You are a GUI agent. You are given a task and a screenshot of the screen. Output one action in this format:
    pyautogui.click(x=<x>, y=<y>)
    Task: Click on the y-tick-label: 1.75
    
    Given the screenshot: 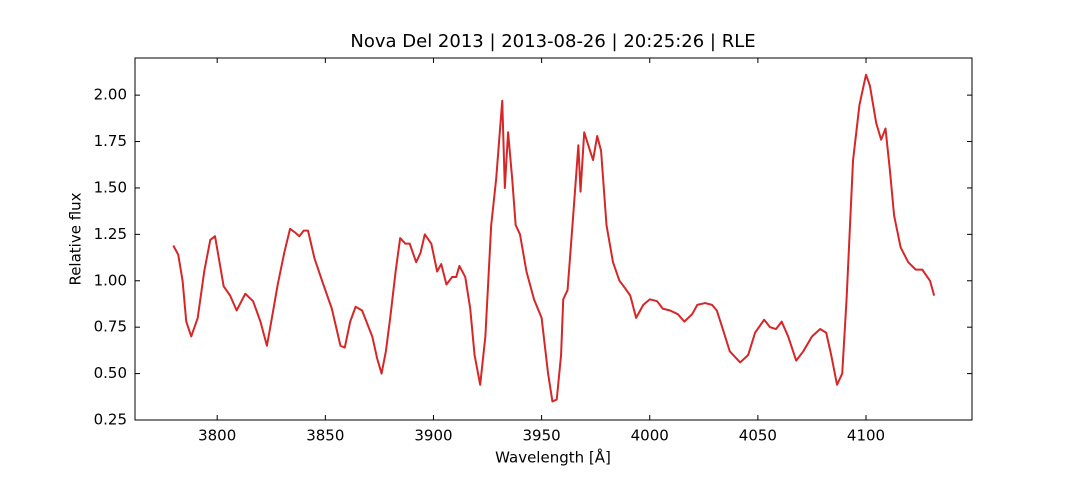 What is the action you would take?
    pyautogui.click(x=110, y=141)
    